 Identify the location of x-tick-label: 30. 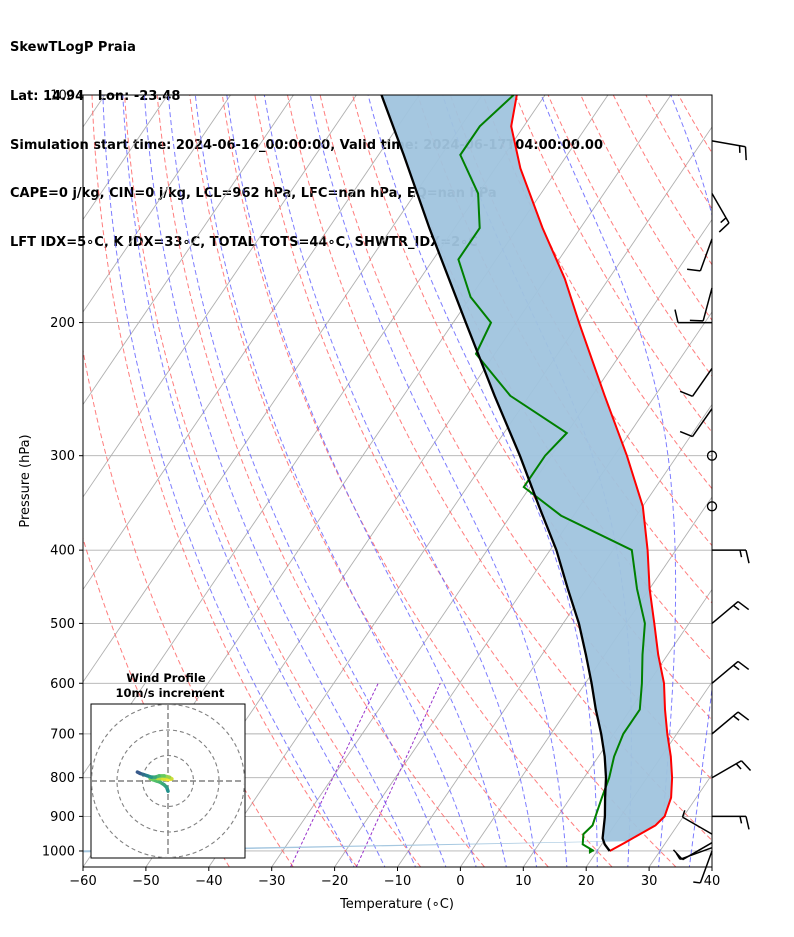
(649, 881).